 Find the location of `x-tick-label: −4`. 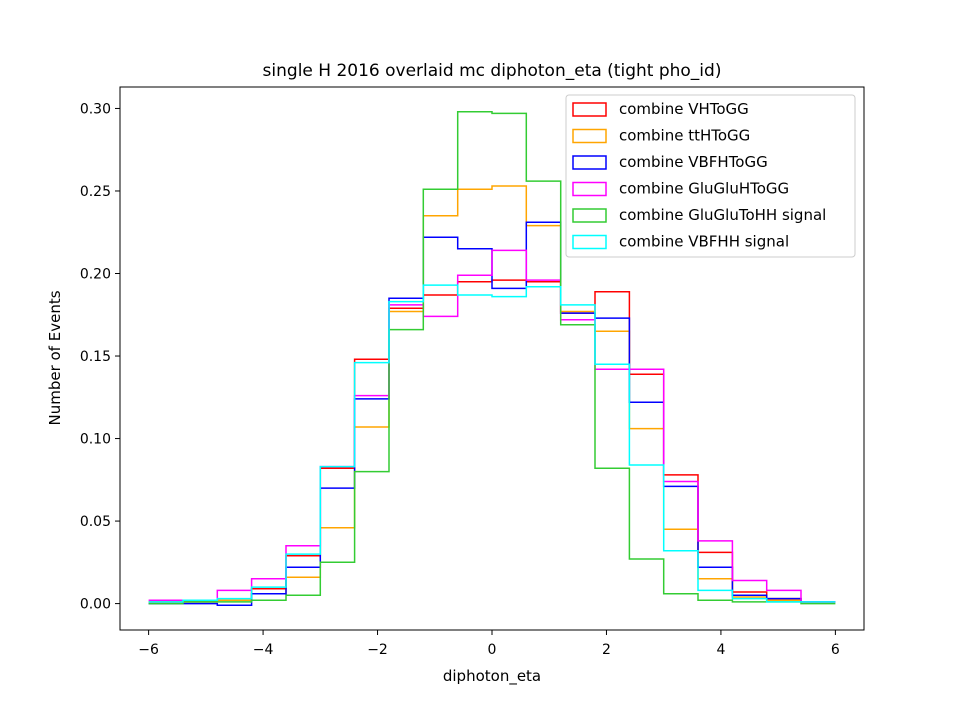

x-tick-label: −4 is located at coordinates (263, 650).